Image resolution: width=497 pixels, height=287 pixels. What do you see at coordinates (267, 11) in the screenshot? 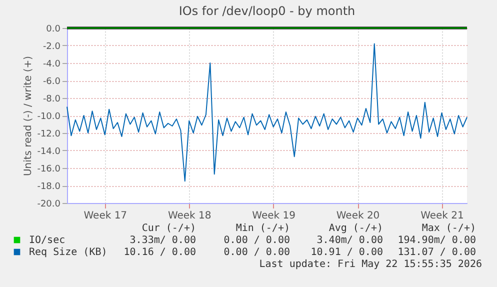
I see `chart-title: IOs for /dev/loop0 - by month` at bounding box center [267, 11].